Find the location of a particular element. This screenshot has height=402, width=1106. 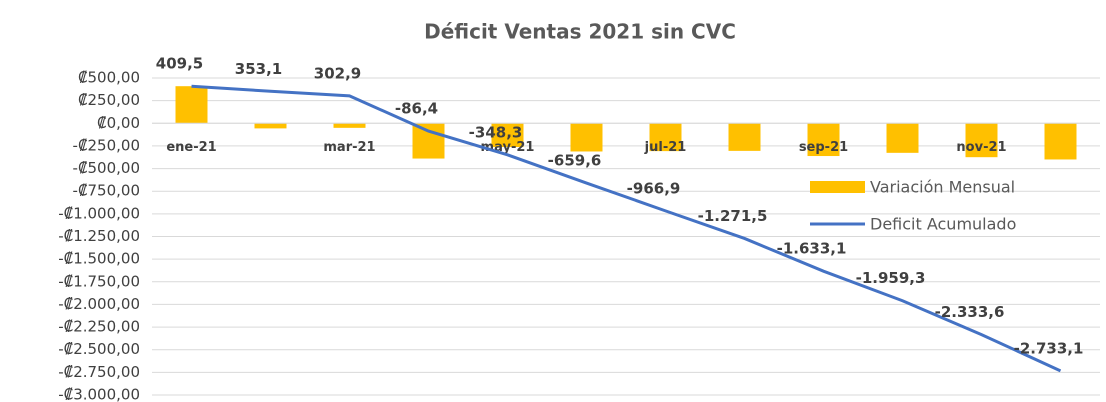

data-label: -348,3 is located at coordinates (496, 132).